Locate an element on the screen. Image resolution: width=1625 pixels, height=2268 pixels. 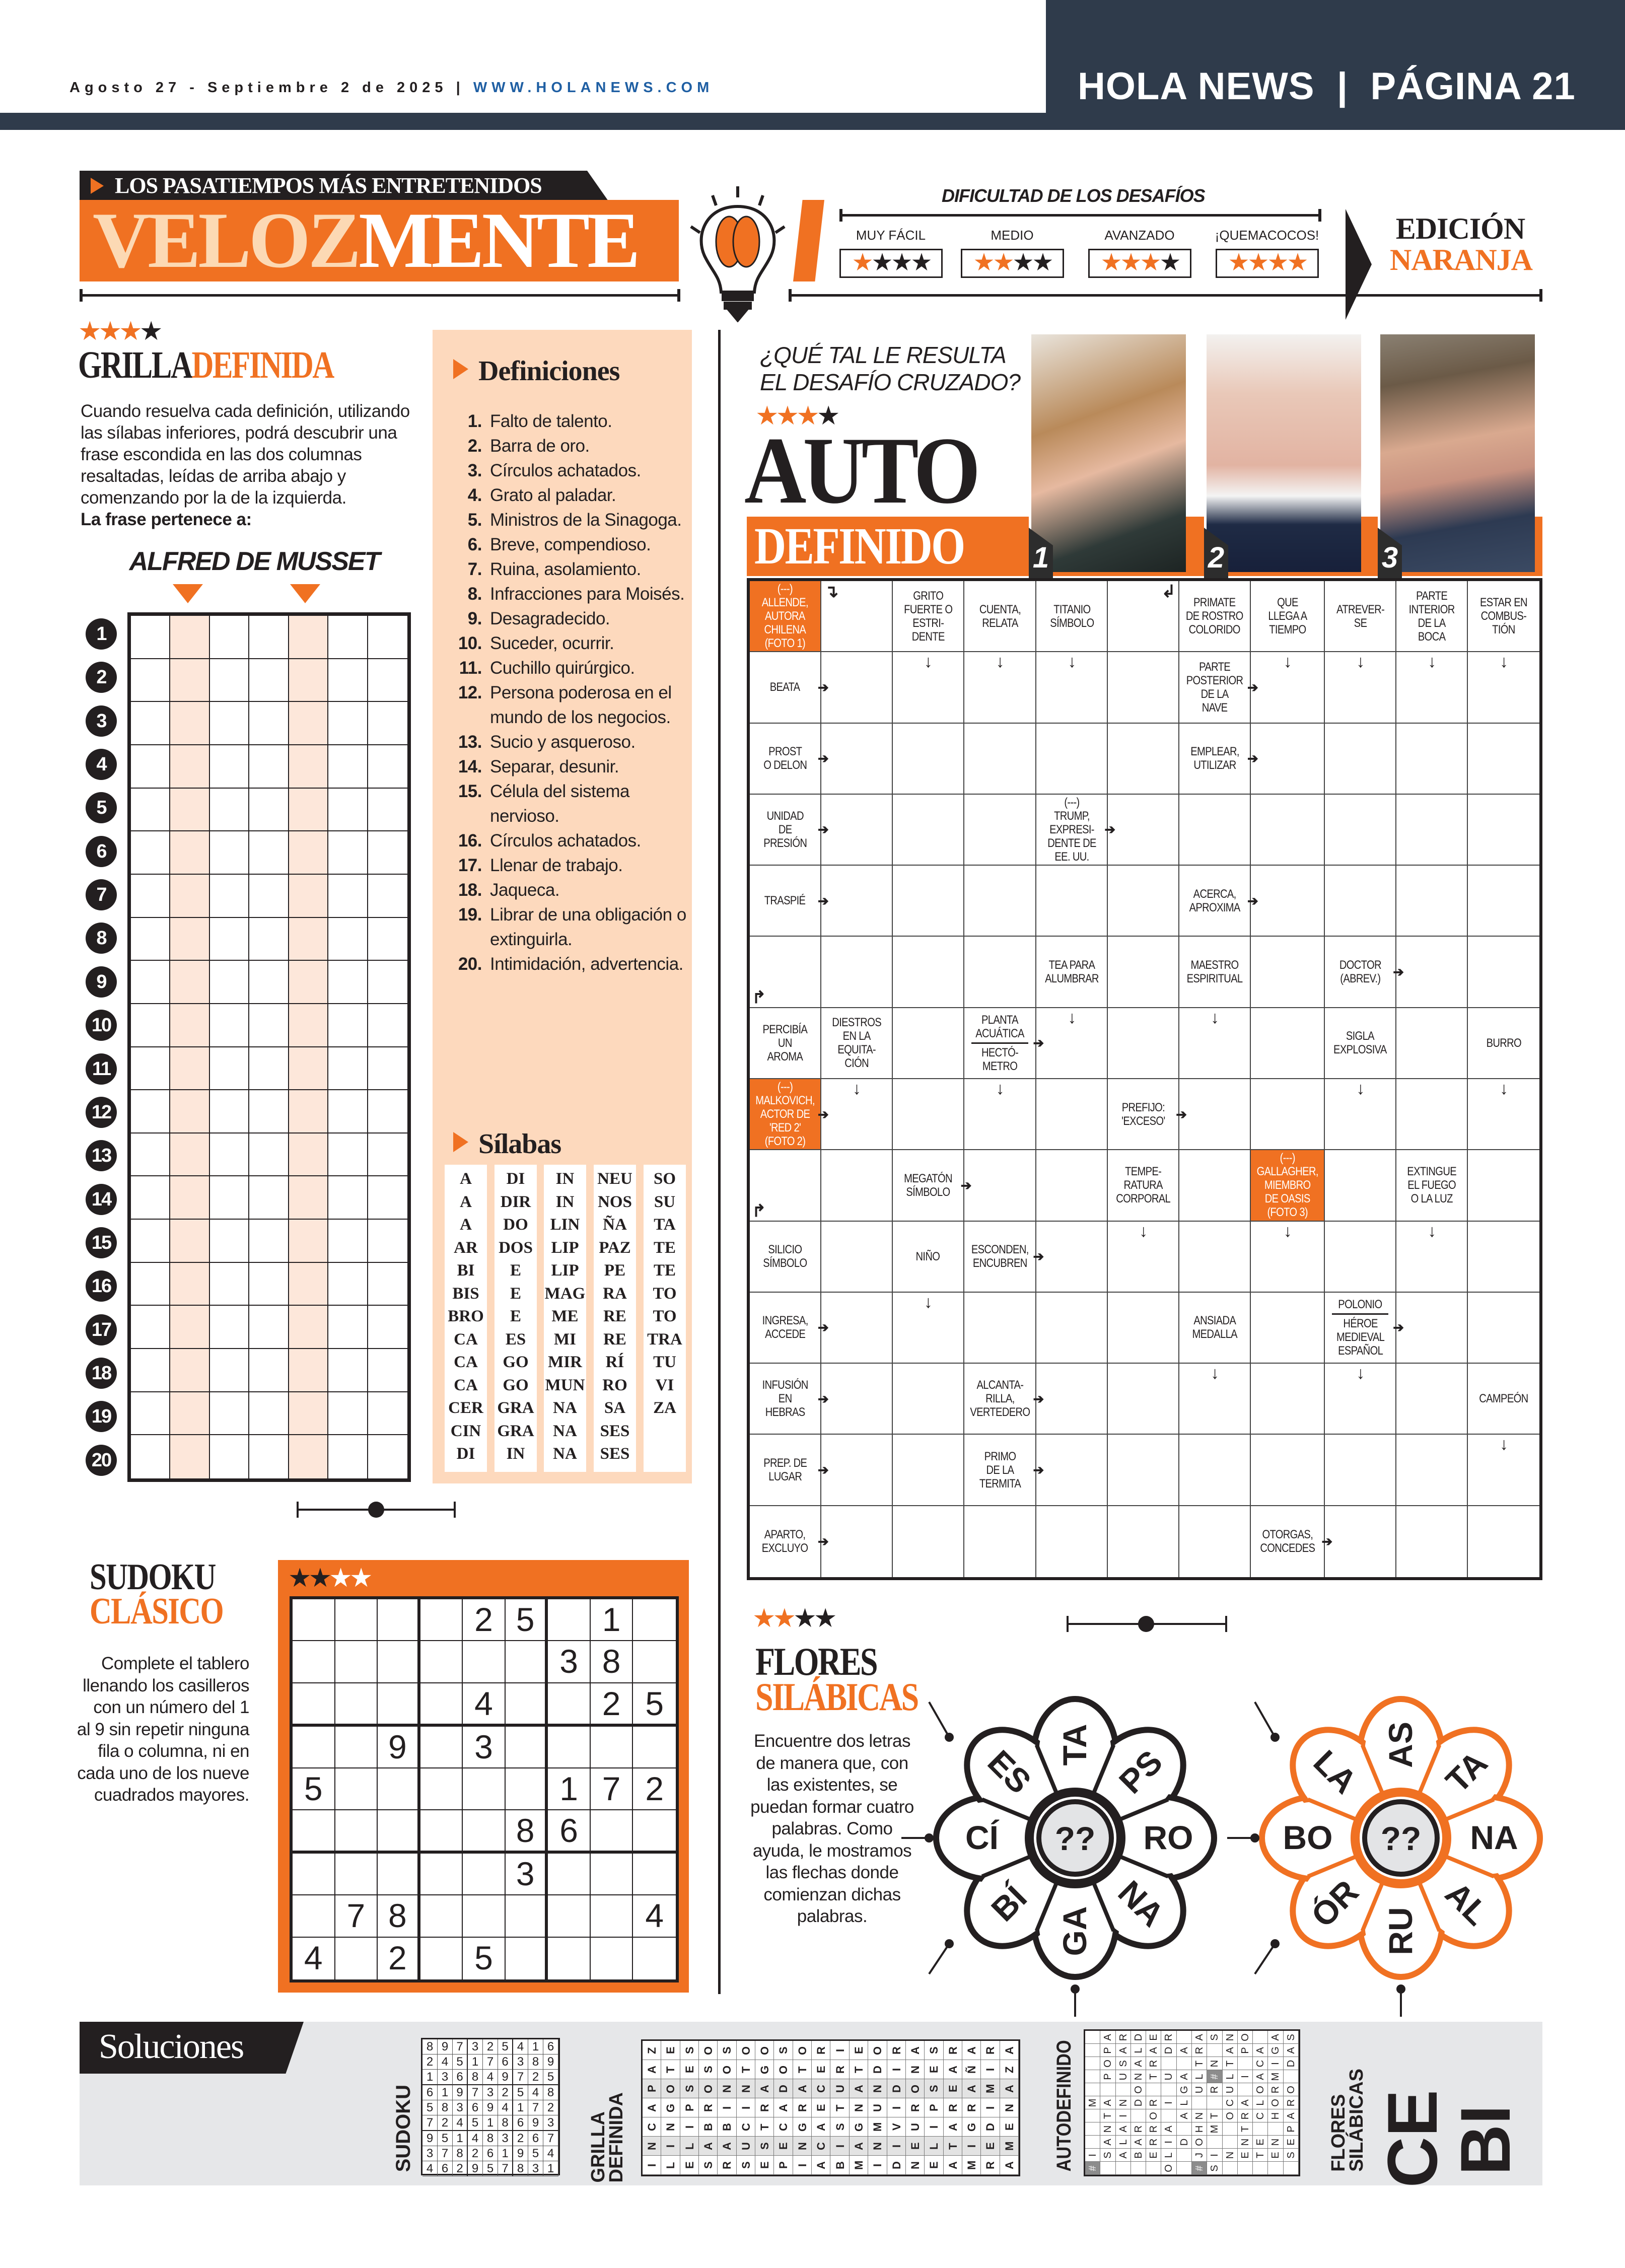
site-url-link: WWW.HOLANEWS.COM is located at coordinates (593, 88).